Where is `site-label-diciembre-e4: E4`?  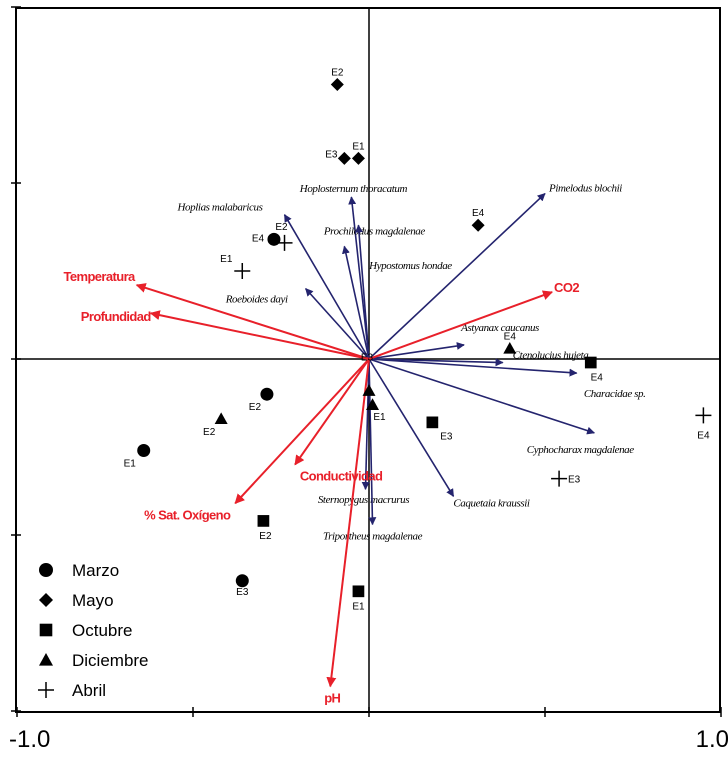
site-label-diciembre-e4: E4 is located at coordinates (510, 336).